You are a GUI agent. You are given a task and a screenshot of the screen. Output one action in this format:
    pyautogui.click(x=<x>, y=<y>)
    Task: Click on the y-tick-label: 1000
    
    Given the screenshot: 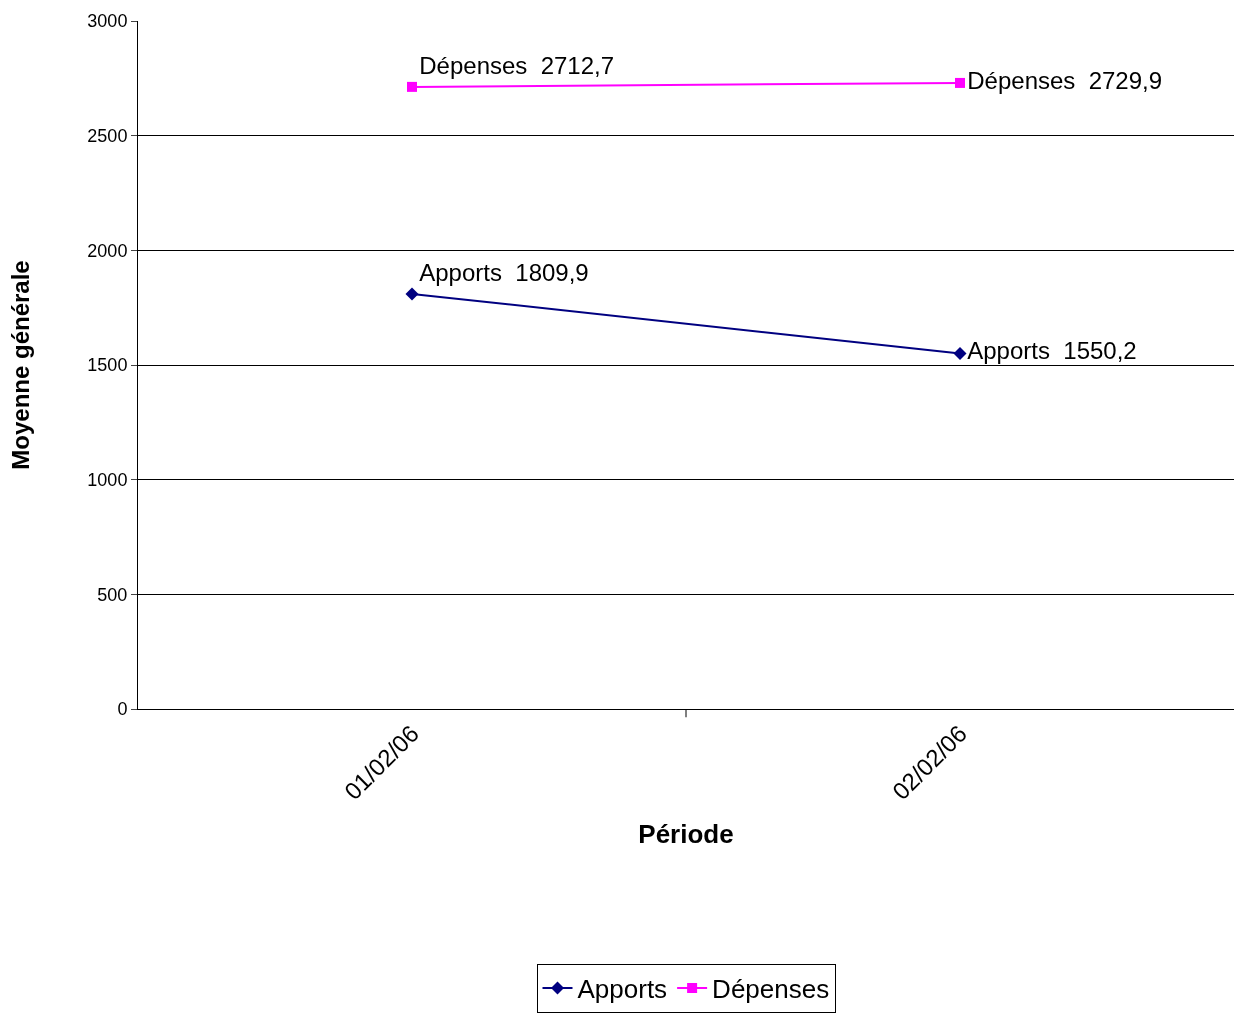 What is the action you would take?
    pyautogui.click(x=107, y=479)
    